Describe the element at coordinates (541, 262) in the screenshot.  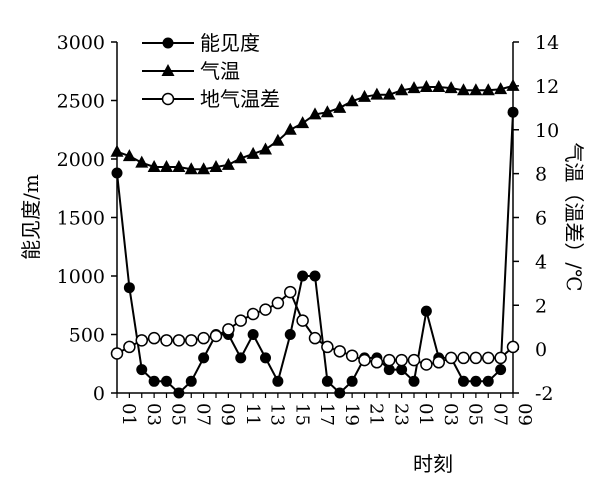
I see `y-tick-label-right: 4` at that location.